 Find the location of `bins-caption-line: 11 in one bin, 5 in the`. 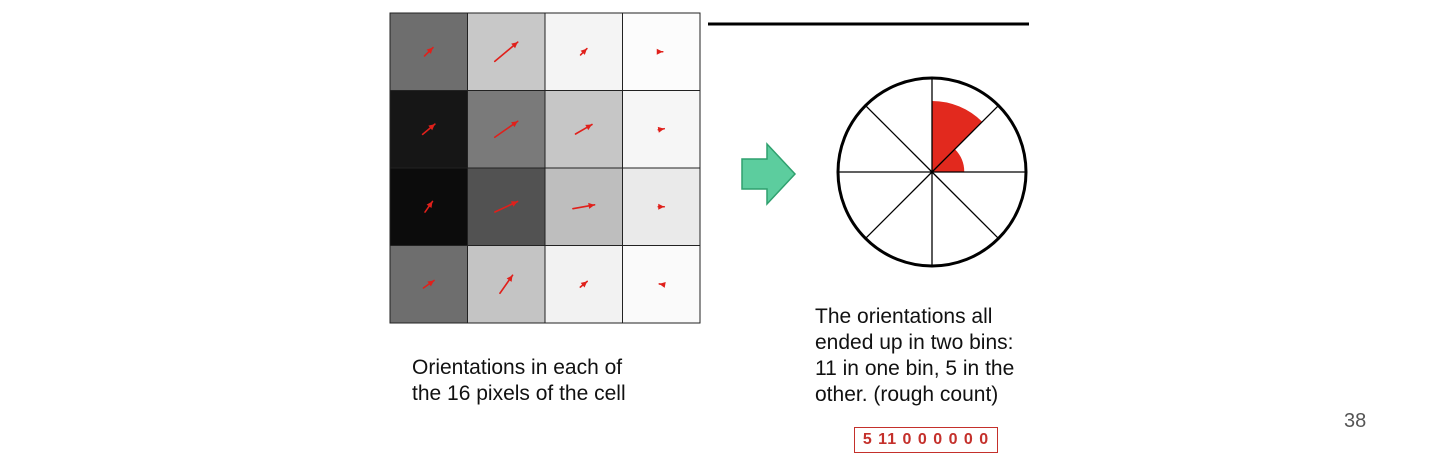

bins-caption-line: 11 in one bin, 5 in the is located at coordinates (915, 368).